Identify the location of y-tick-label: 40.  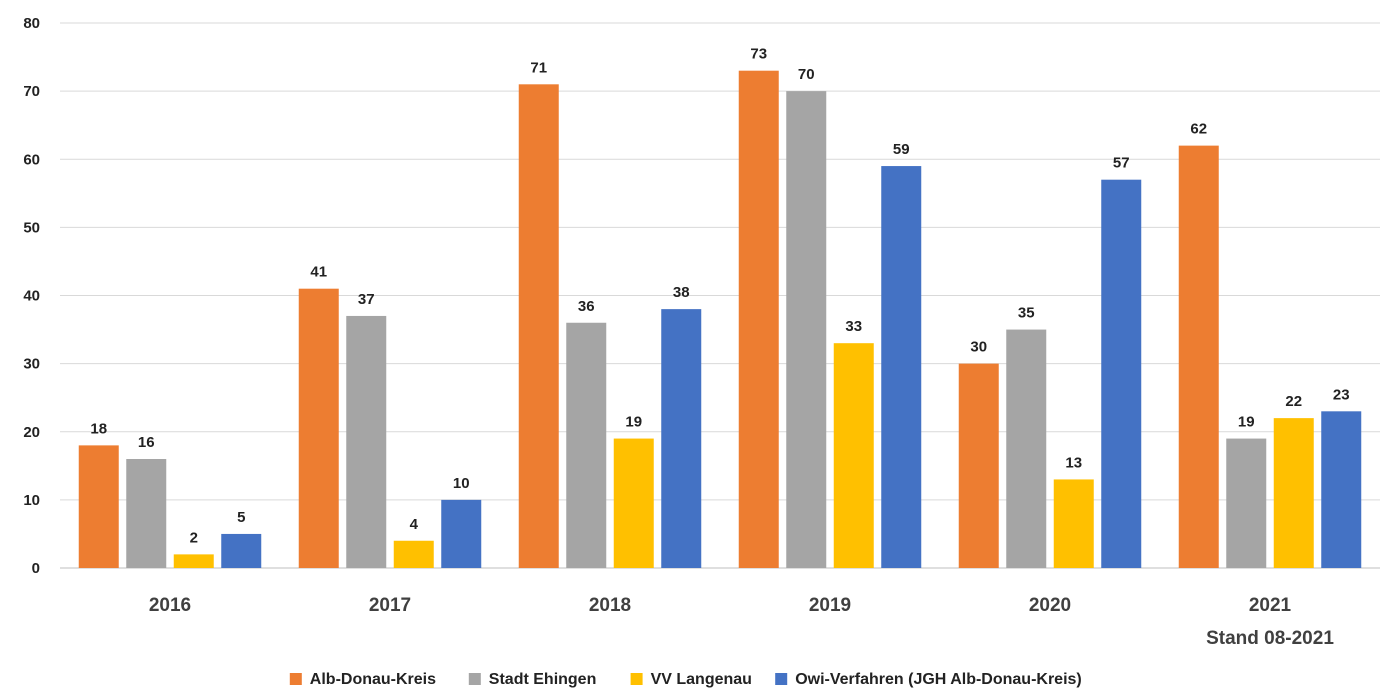
(31, 296).